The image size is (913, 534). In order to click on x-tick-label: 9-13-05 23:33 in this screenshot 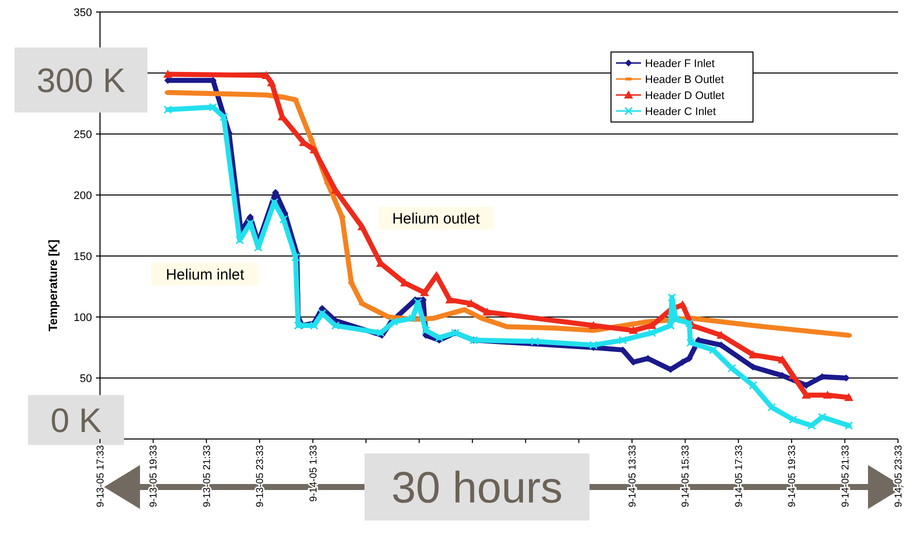, I will do `click(260, 476)`.